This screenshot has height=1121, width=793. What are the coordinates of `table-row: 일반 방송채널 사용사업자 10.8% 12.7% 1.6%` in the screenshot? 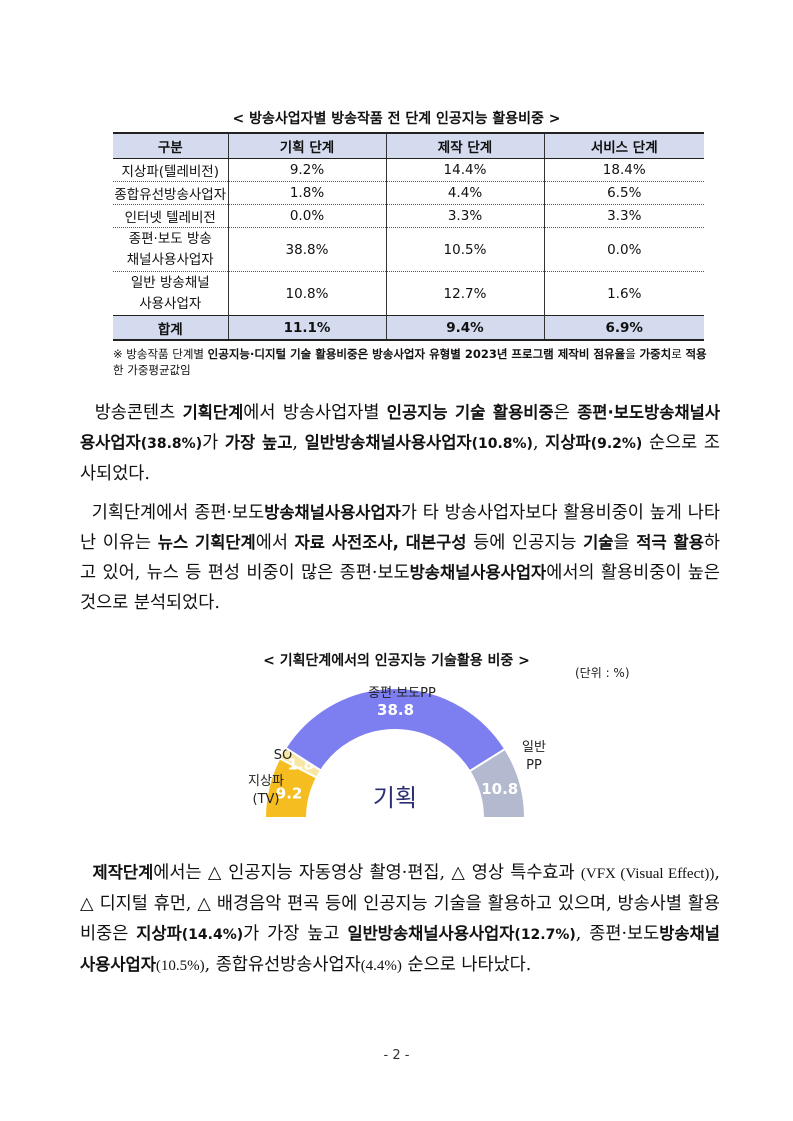 It's located at (408, 293).